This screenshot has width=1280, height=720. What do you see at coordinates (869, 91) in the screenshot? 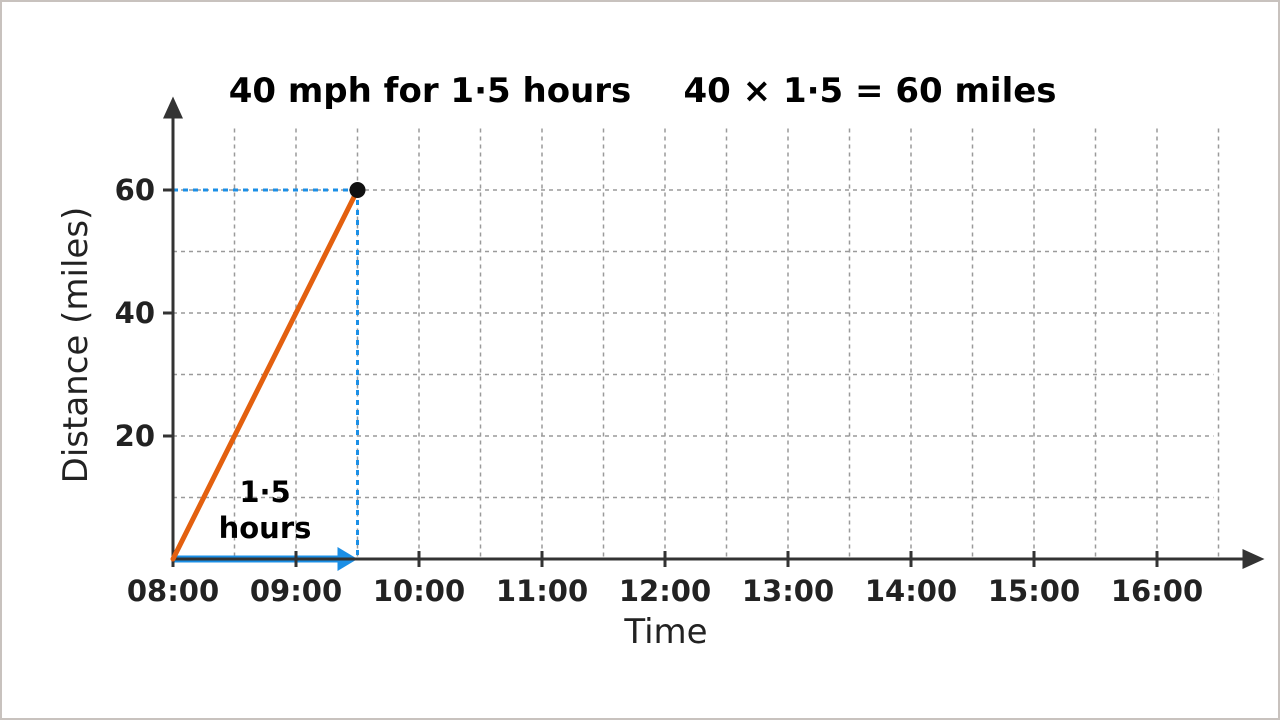
I see `chart-calculation: 40 × 1·5 = 60 miles` at bounding box center [869, 91].